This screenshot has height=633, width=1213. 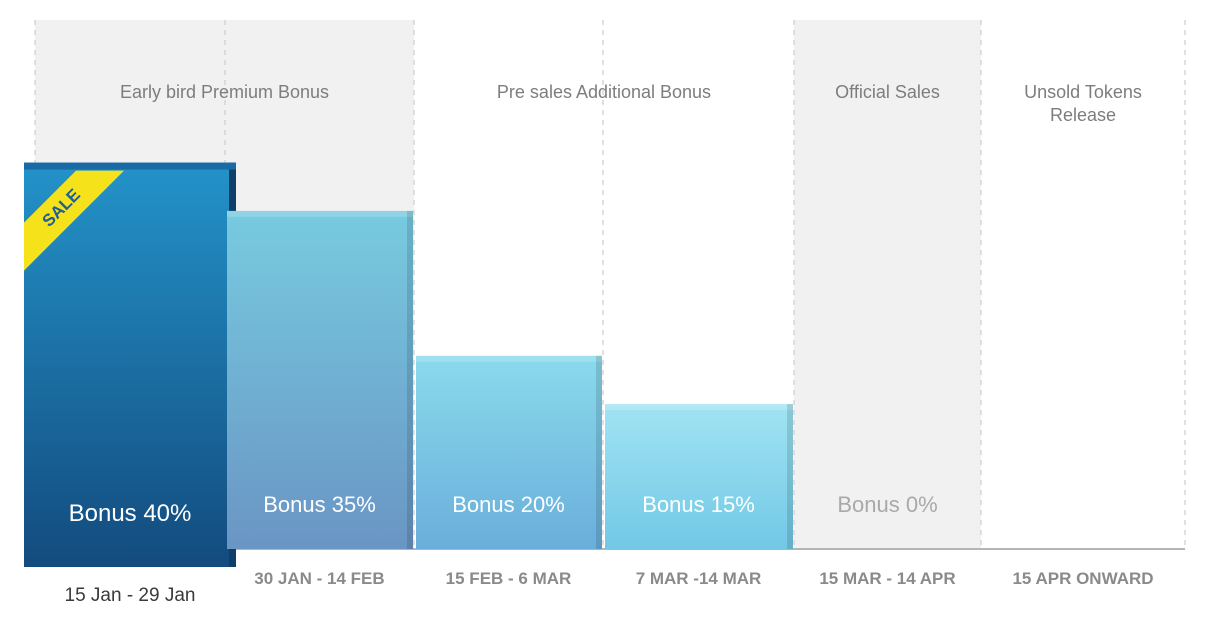 I want to click on phase-label: Unsold Tokens Release, so click(x=1083, y=103).